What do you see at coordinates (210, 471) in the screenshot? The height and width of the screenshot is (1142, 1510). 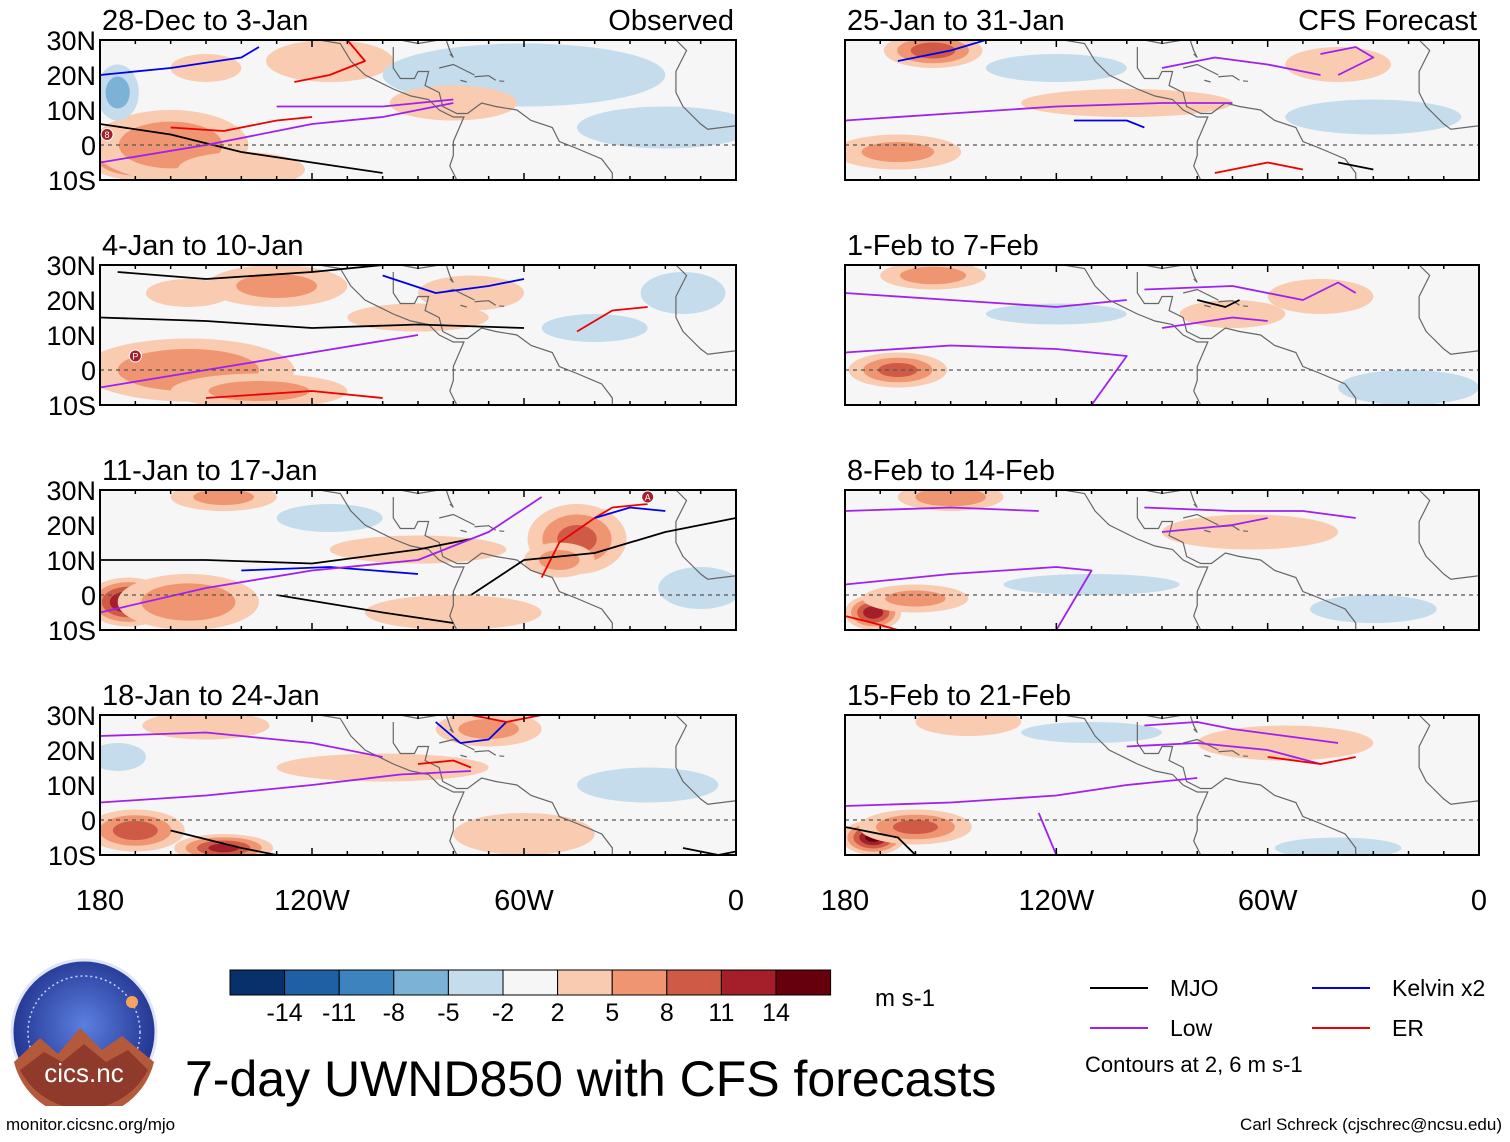 I see `panel-date-label: 11-Jan to 17-Jan` at bounding box center [210, 471].